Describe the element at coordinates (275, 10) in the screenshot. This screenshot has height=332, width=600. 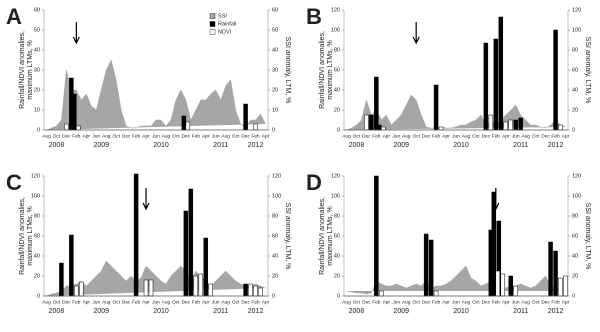
I see `y2-tick-label: 60` at that location.